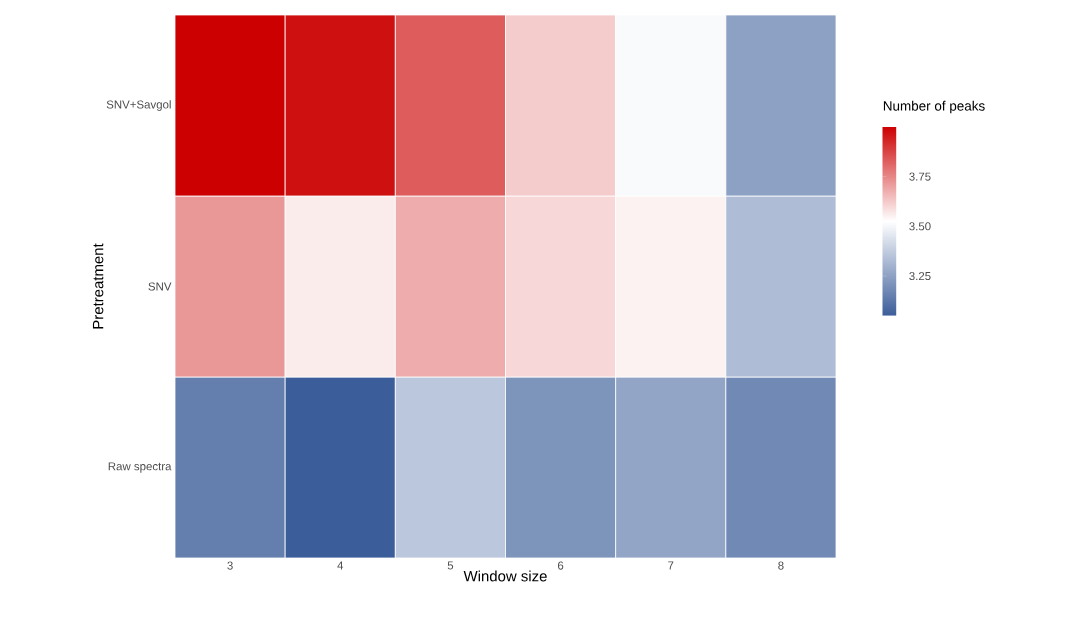  I want to click on y-tick-label: SNV+Savgol, so click(138, 105).